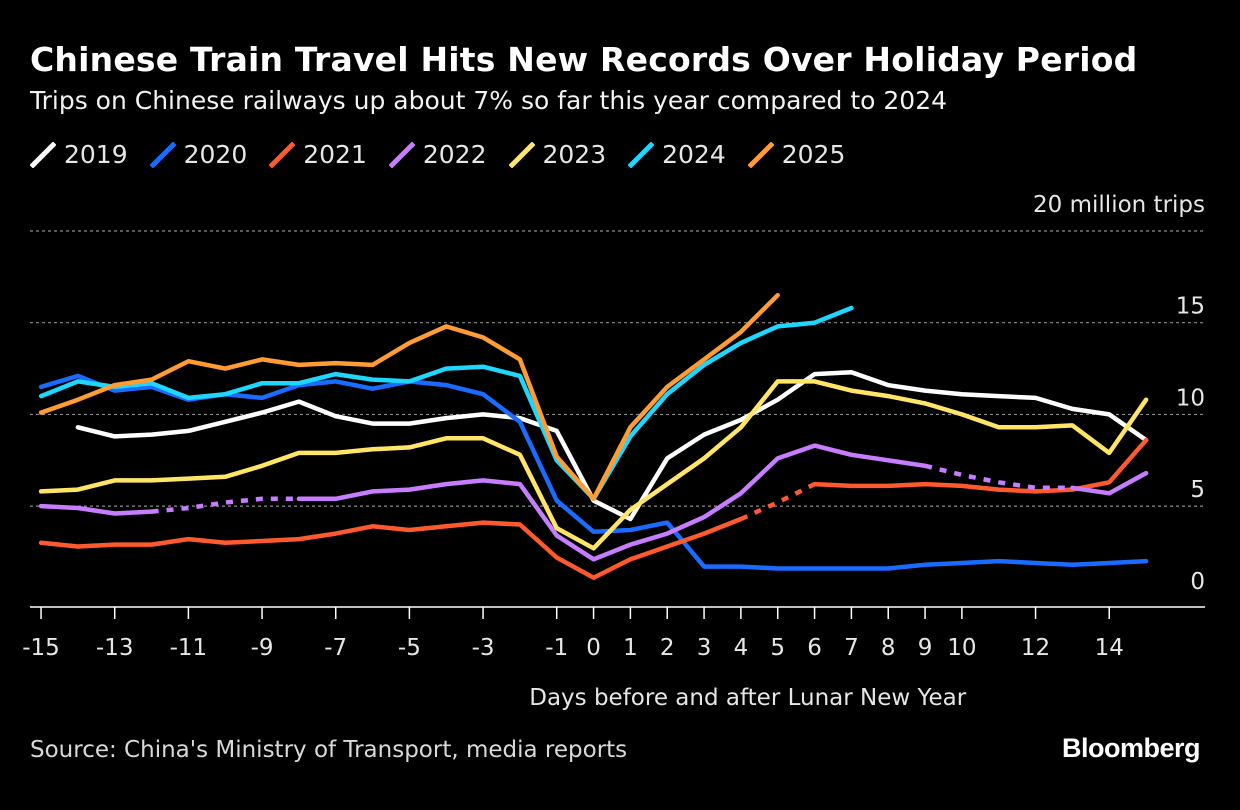 The width and height of the screenshot is (1240, 810). What do you see at coordinates (483, 648) in the screenshot?
I see `x-tick-label: -3` at bounding box center [483, 648].